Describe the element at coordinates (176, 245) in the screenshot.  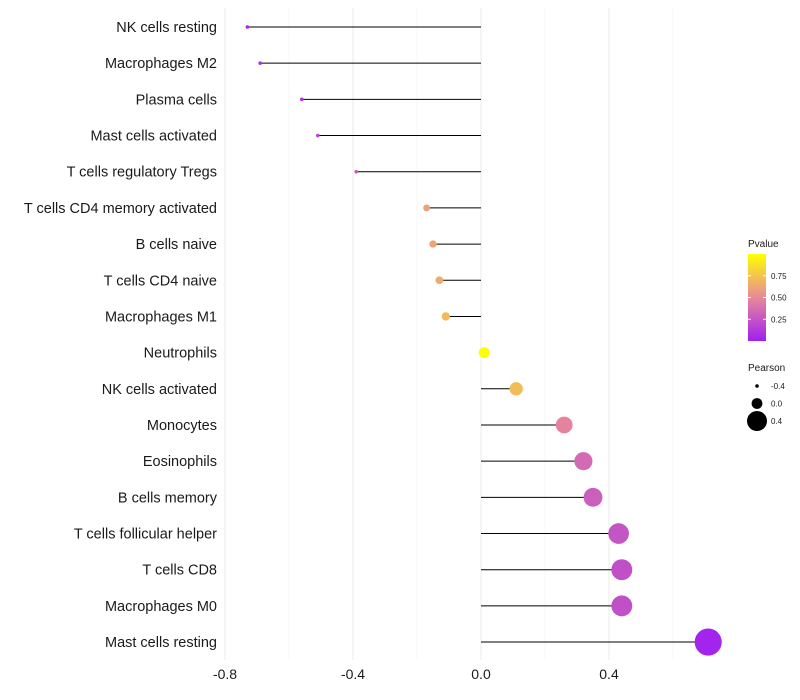
I see `category-label: B cells naive` at that location.